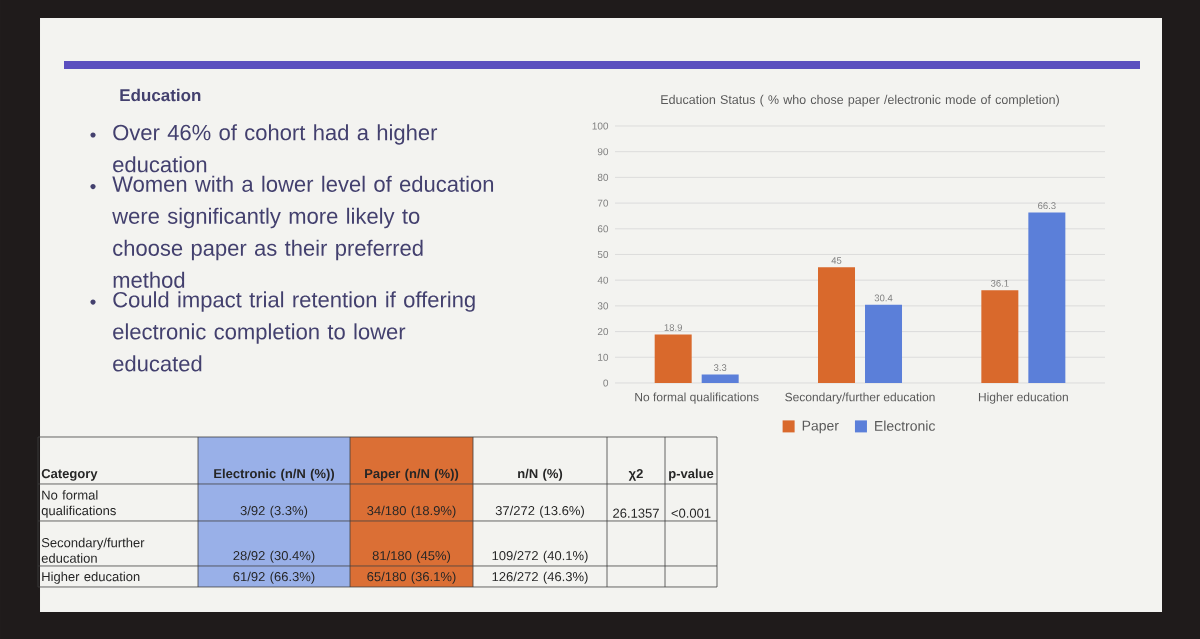  What do you see at coordinates (603, 229) in the screenshot?
I see `y-tick-label: 60` at bounding box center [603, 229].